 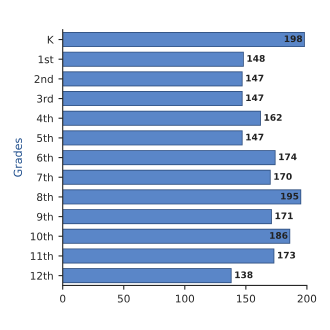 What do you see at coordinates (288, 156) in the screenshot?
I see `data-label: 174` at bounding box center [288, 156].